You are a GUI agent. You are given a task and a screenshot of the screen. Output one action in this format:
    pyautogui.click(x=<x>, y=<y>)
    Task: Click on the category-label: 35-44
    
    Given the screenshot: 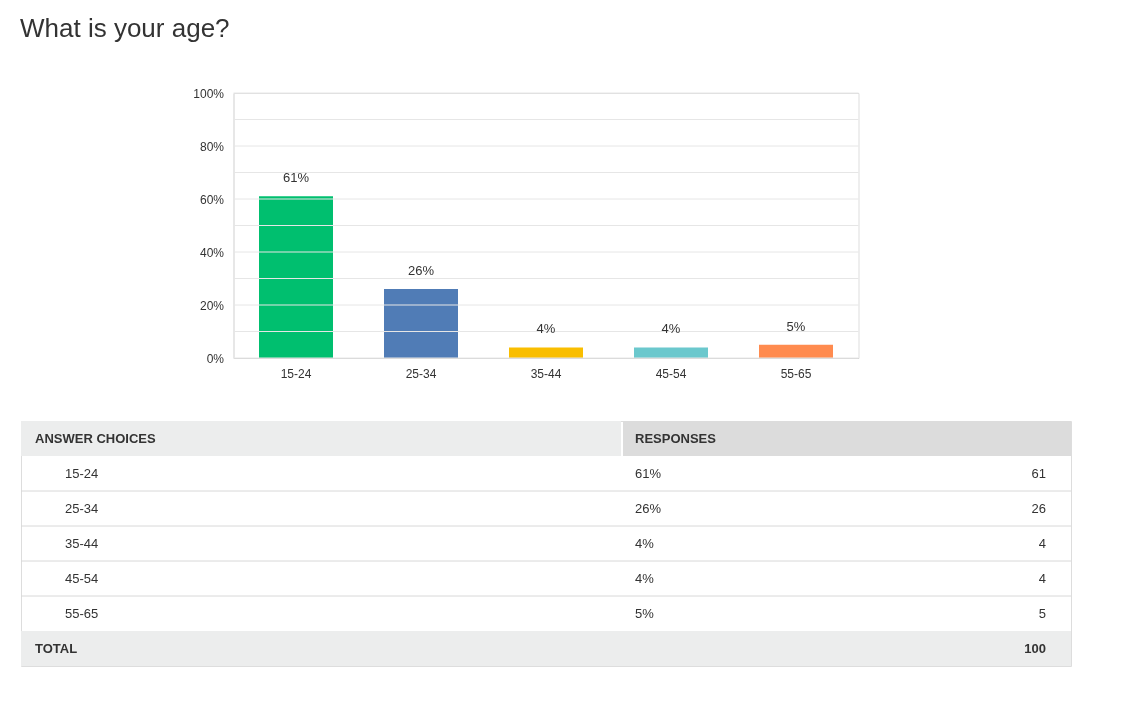 What is the action you would take?
    pyautogui.click(x=82, y=543)
    